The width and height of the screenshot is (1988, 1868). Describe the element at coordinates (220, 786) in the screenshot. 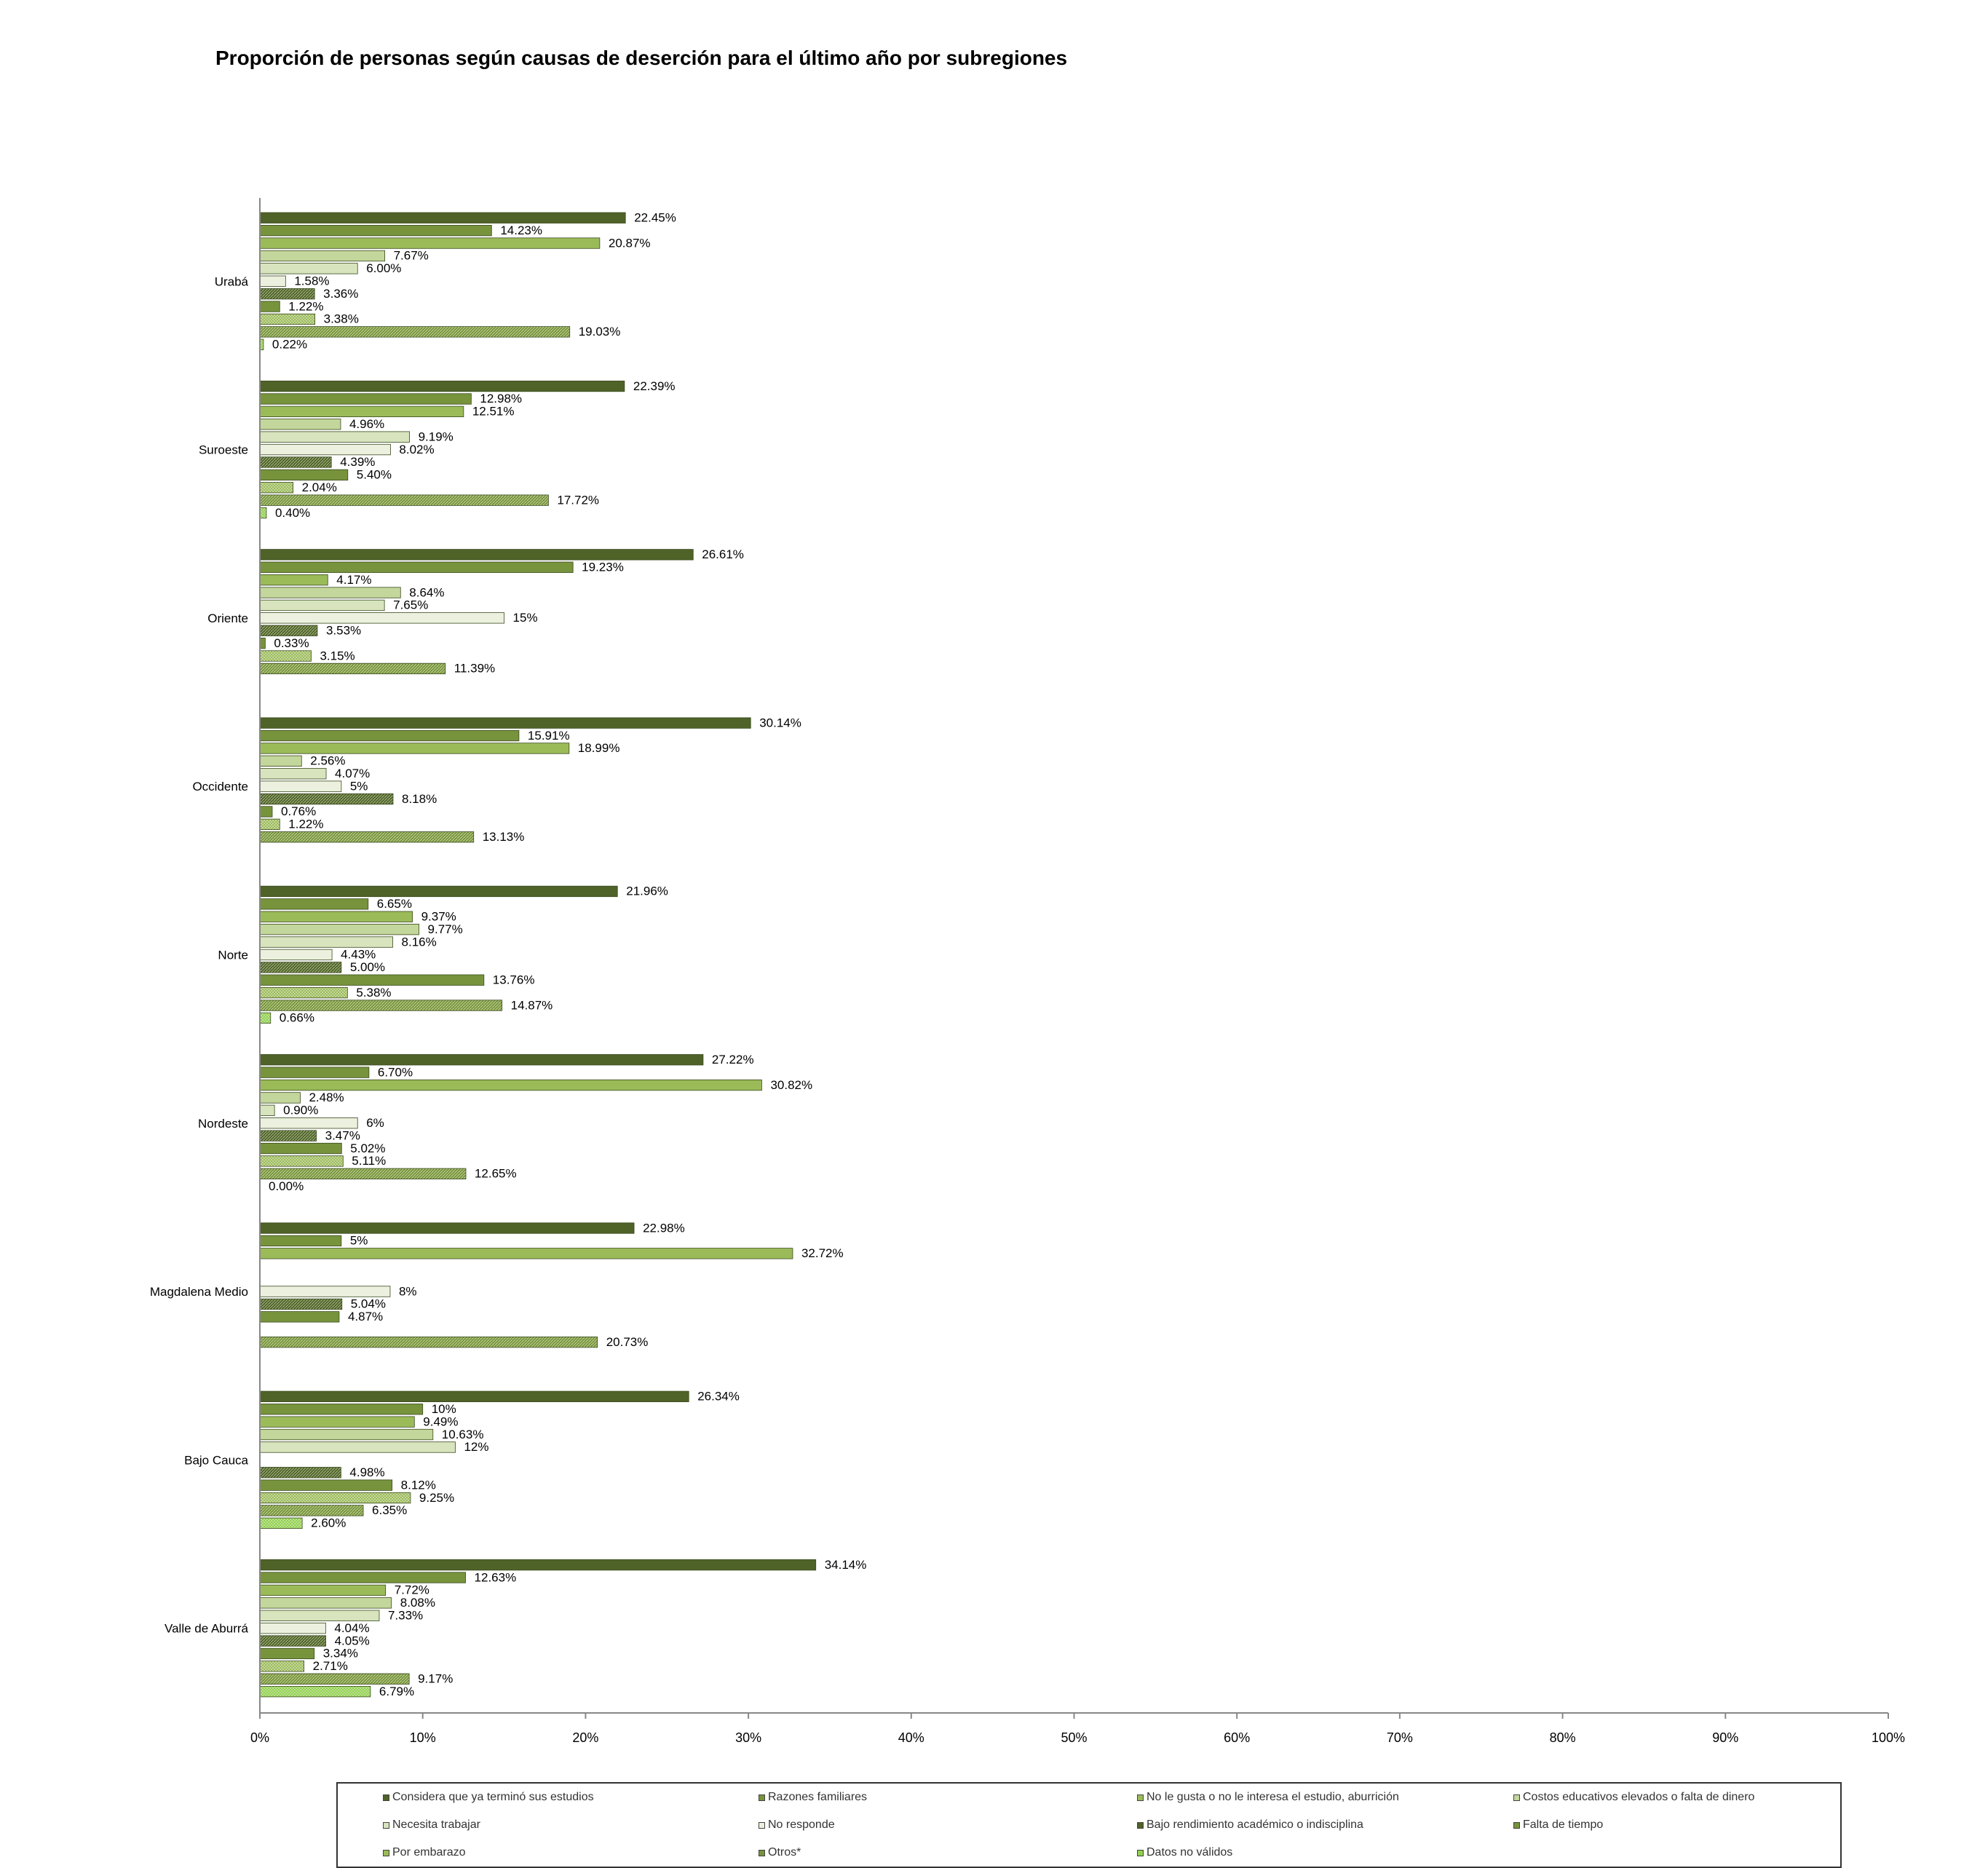

I see `category-label: Occidente` at that location.